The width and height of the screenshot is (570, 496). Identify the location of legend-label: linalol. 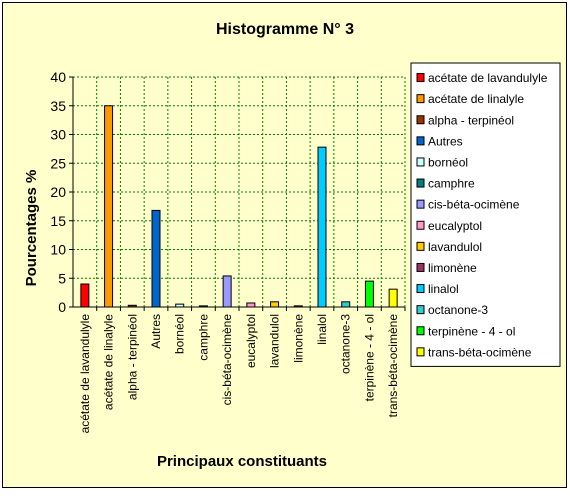
(443, 289).